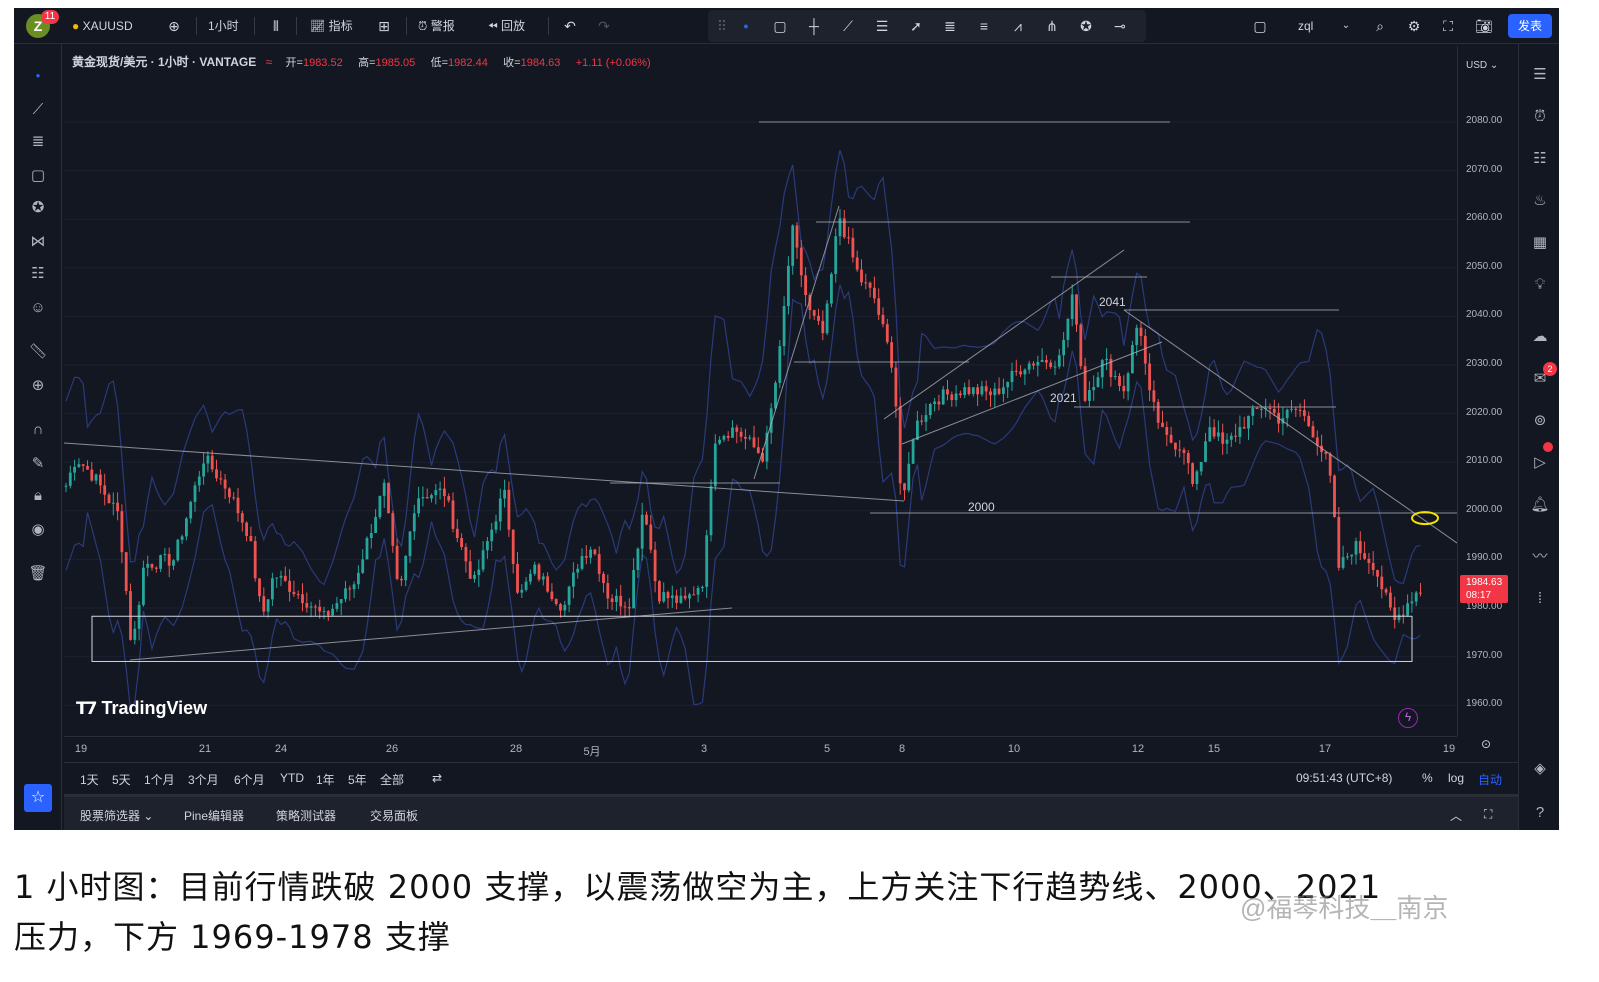 Image resolution: width=1599 pixels, height=982 pixels. What do you see at coordinates (1540, 284) in the screenshot?
I see `ideas-bulb-icon: 💡︎` at bounding box center [1540, 284].